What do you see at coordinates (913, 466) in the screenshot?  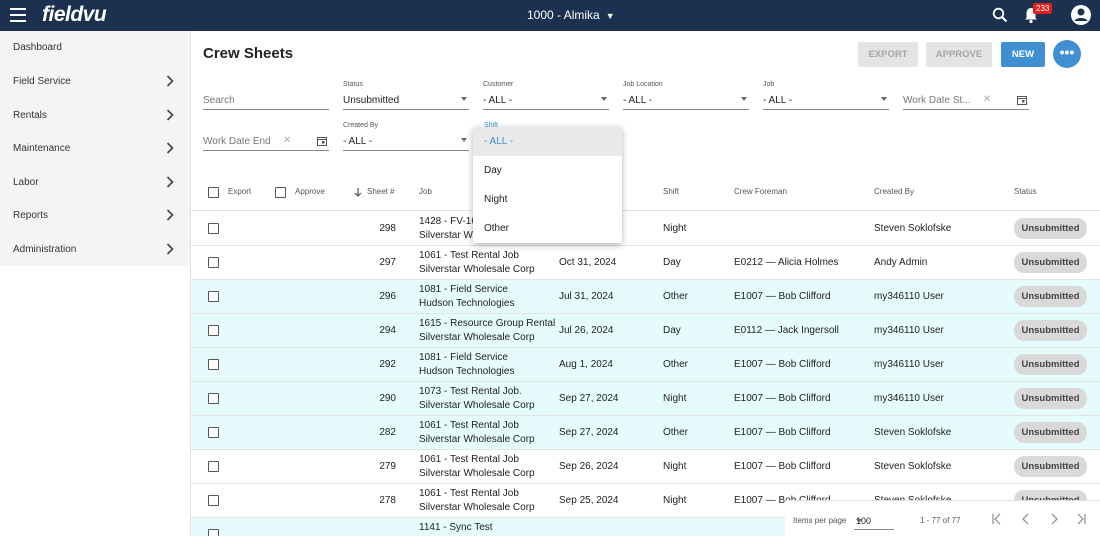 I see `created-by: Steven Soklofske` at bounding box center [913, 466].